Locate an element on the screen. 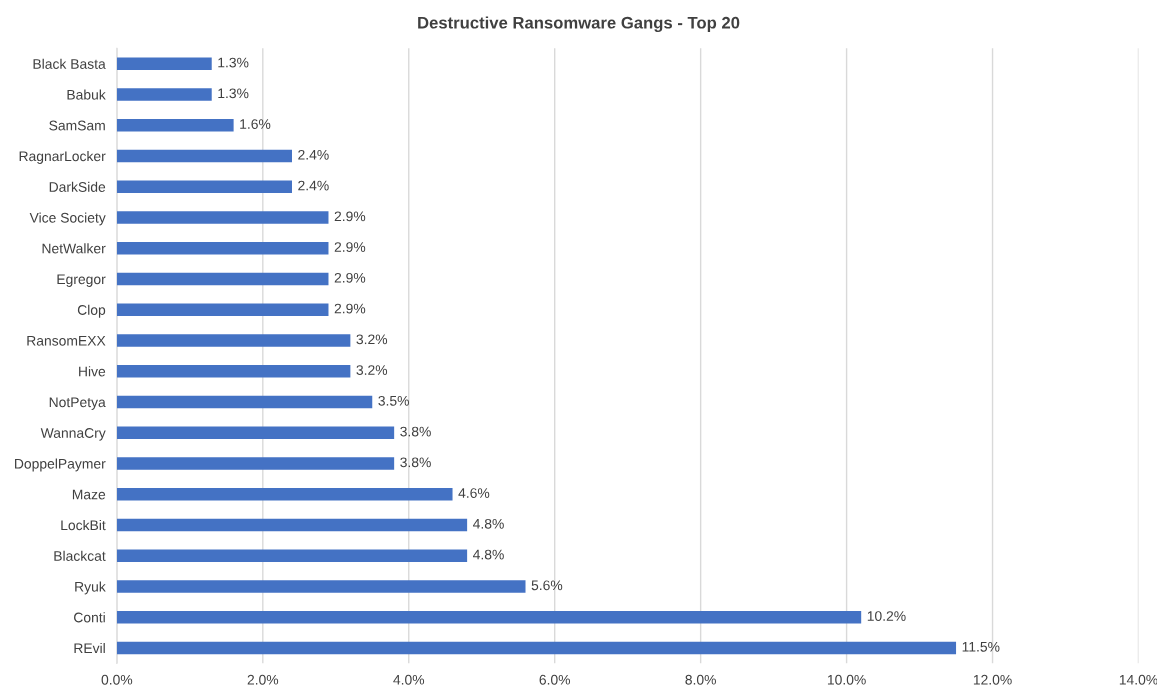  y-tick-label: Black Basta is located at coordinates (69, 63).